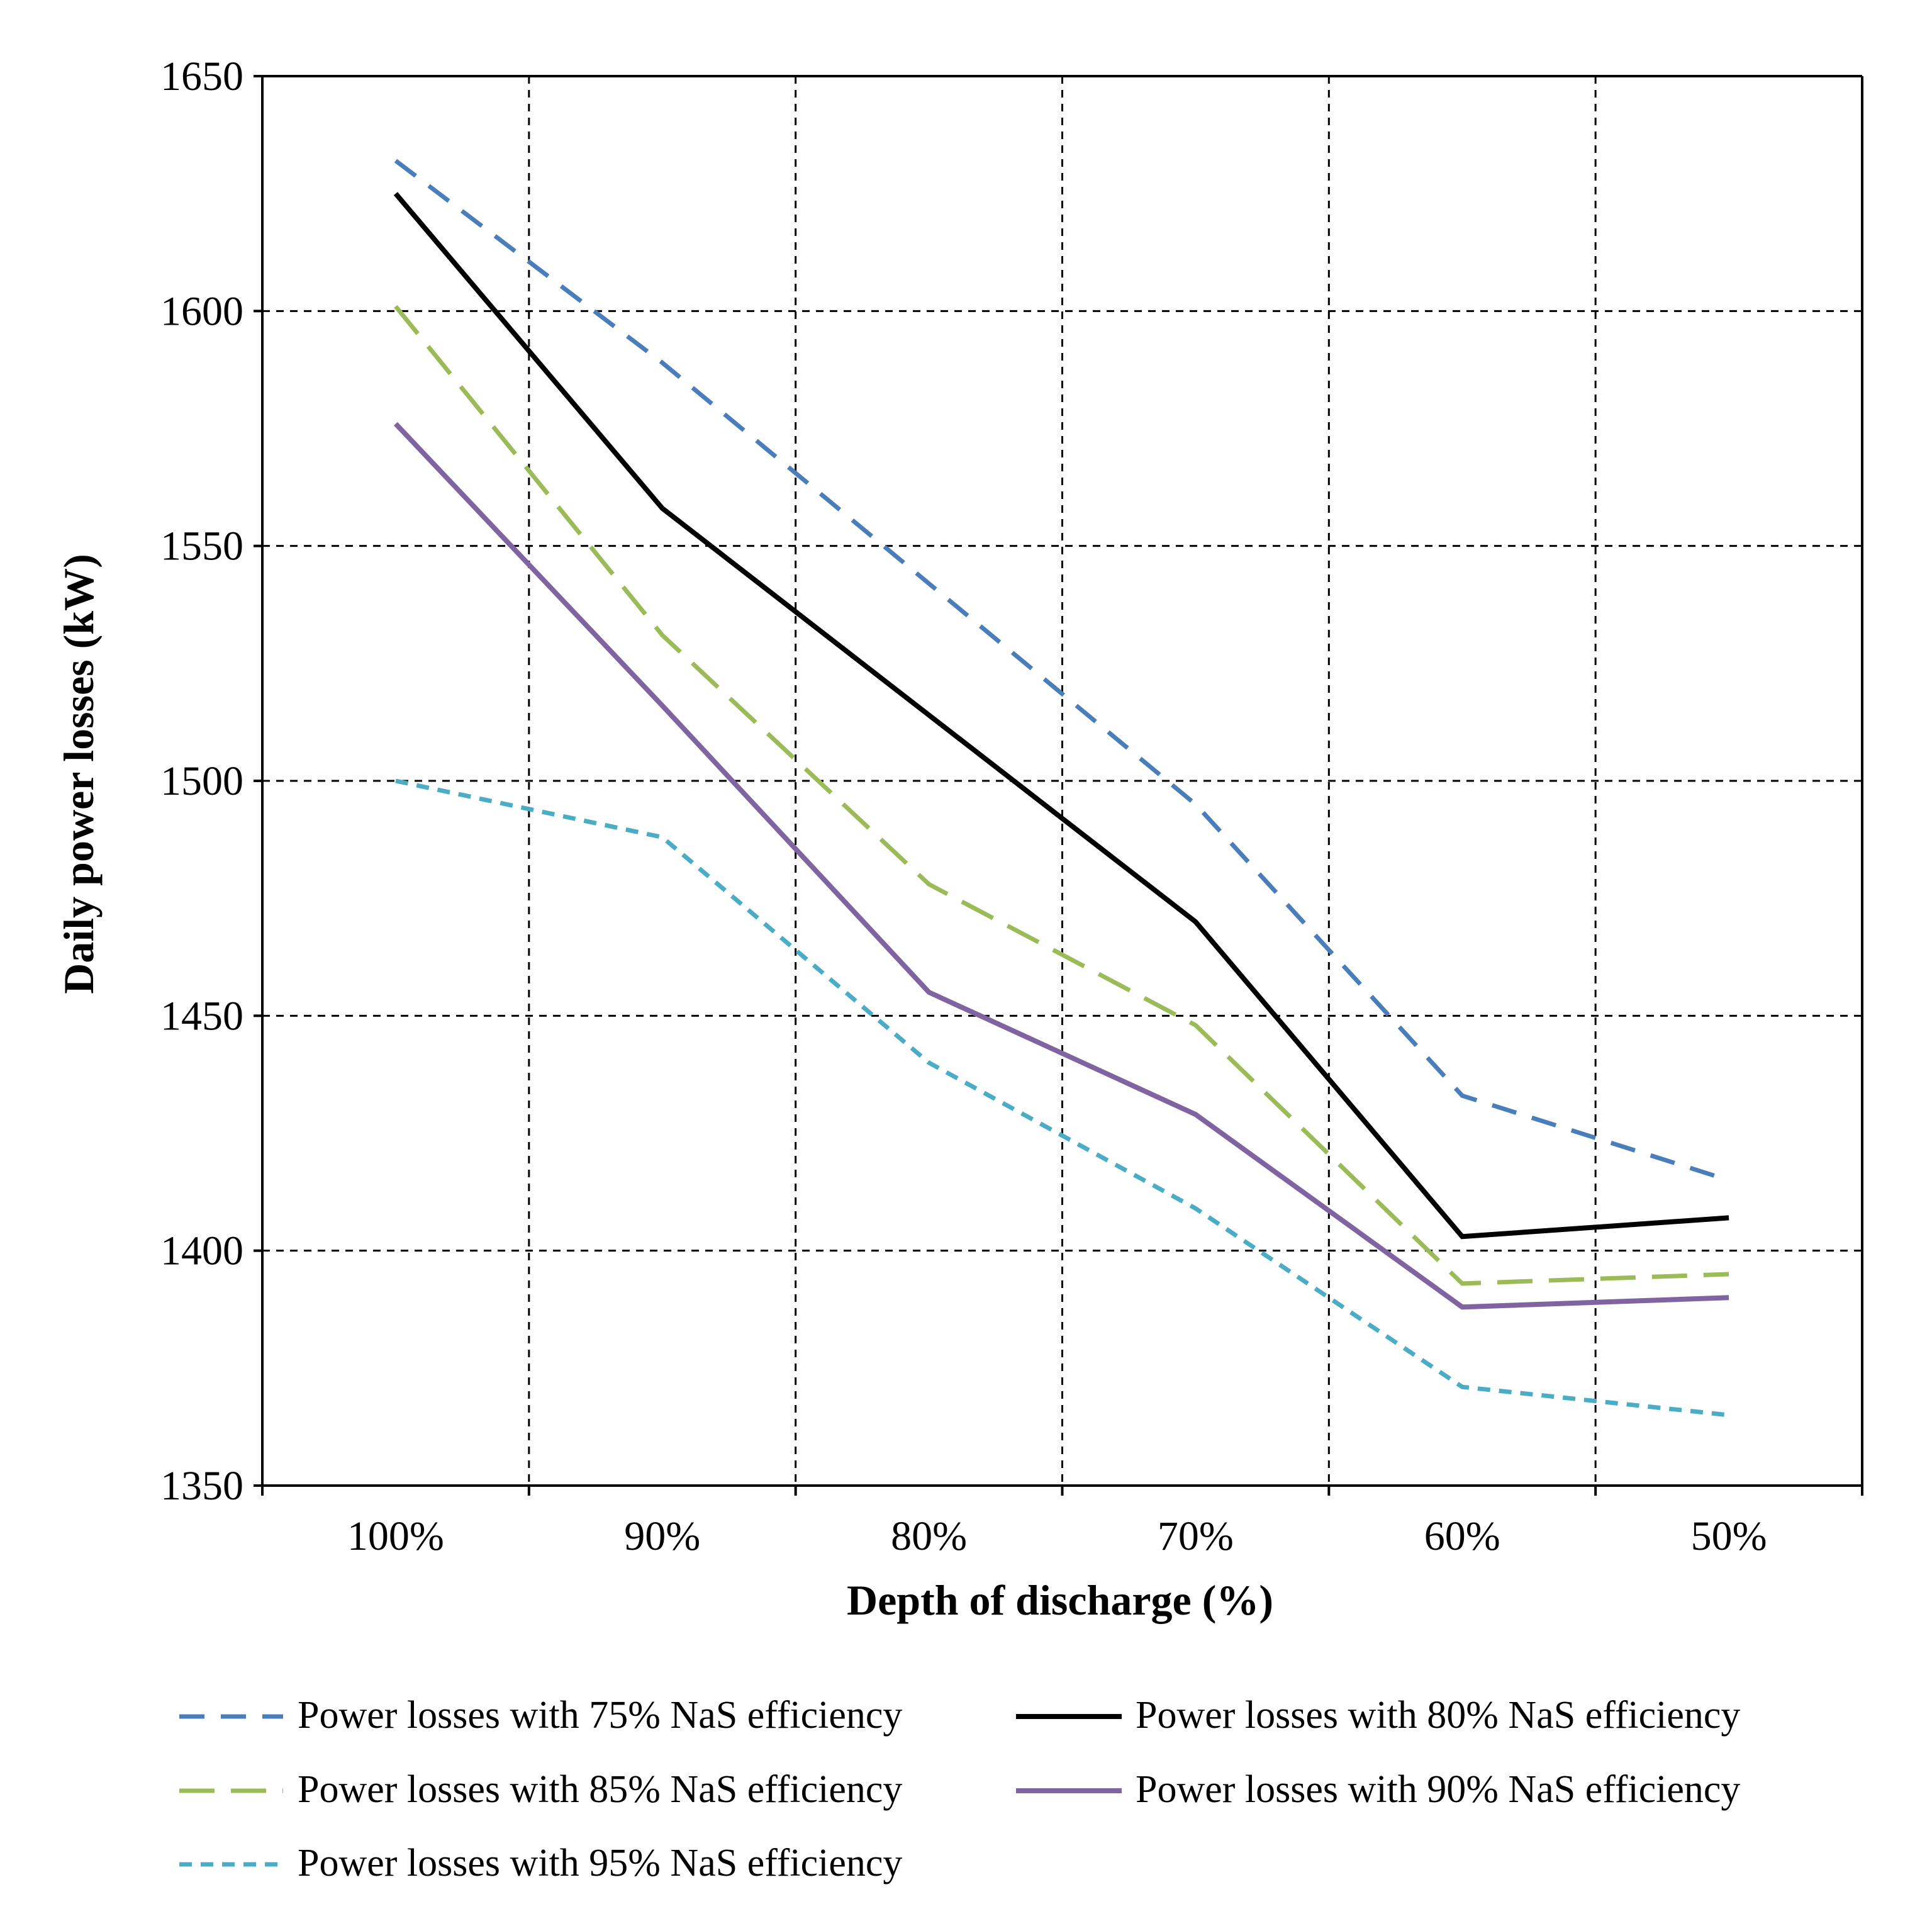 The width and height of the screenshot is (1932, 1921). Describe the element at coordinates (201, 546) in the screenshot. I see `y-tick-label: 1550` at that location.